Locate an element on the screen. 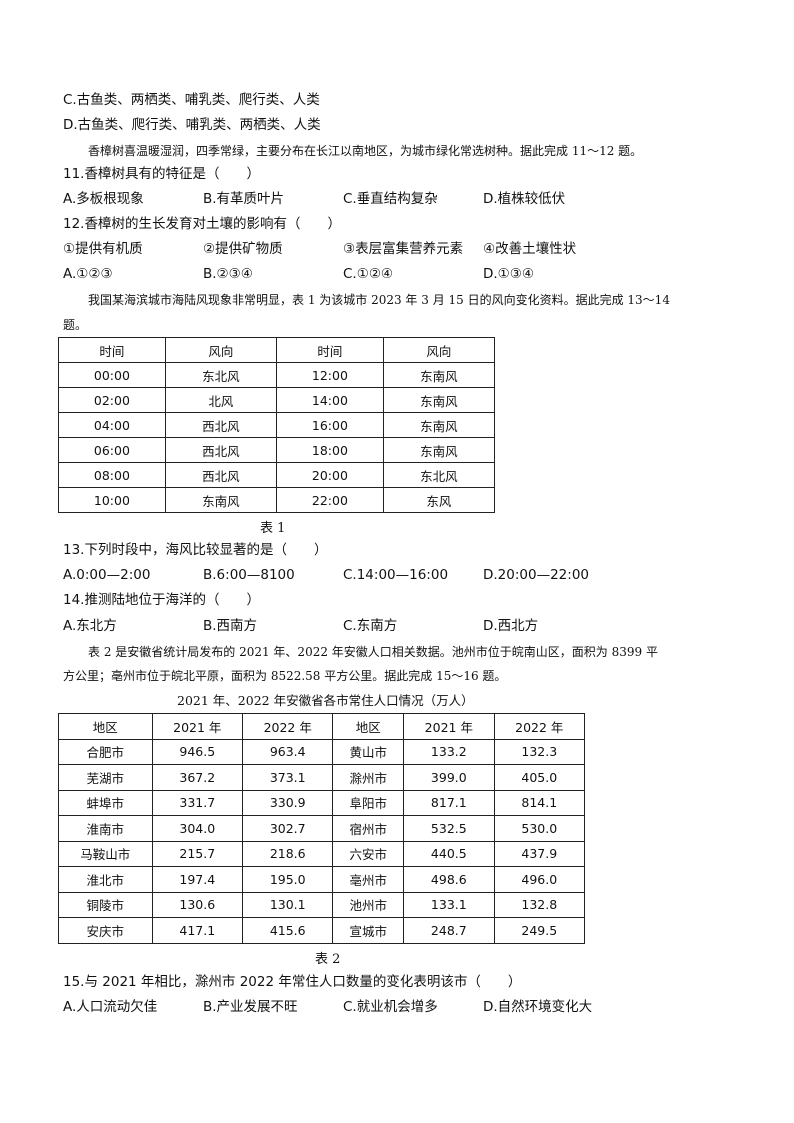  table-cell: 14:00 is located at coordinates (329, 400).